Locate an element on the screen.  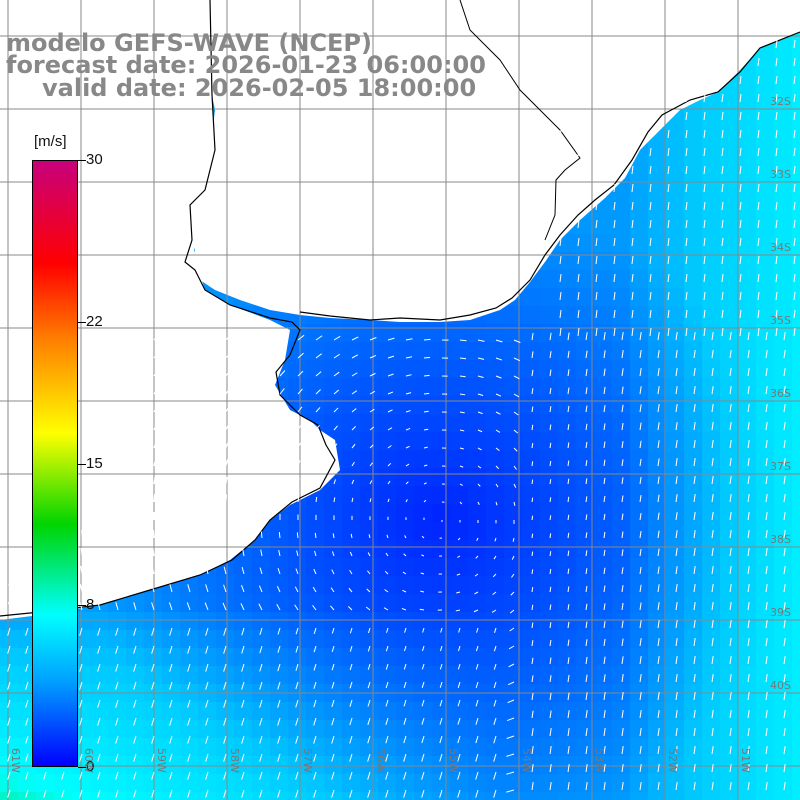
colorbar-tick-label: 30 is located at coordinates (94, 159).